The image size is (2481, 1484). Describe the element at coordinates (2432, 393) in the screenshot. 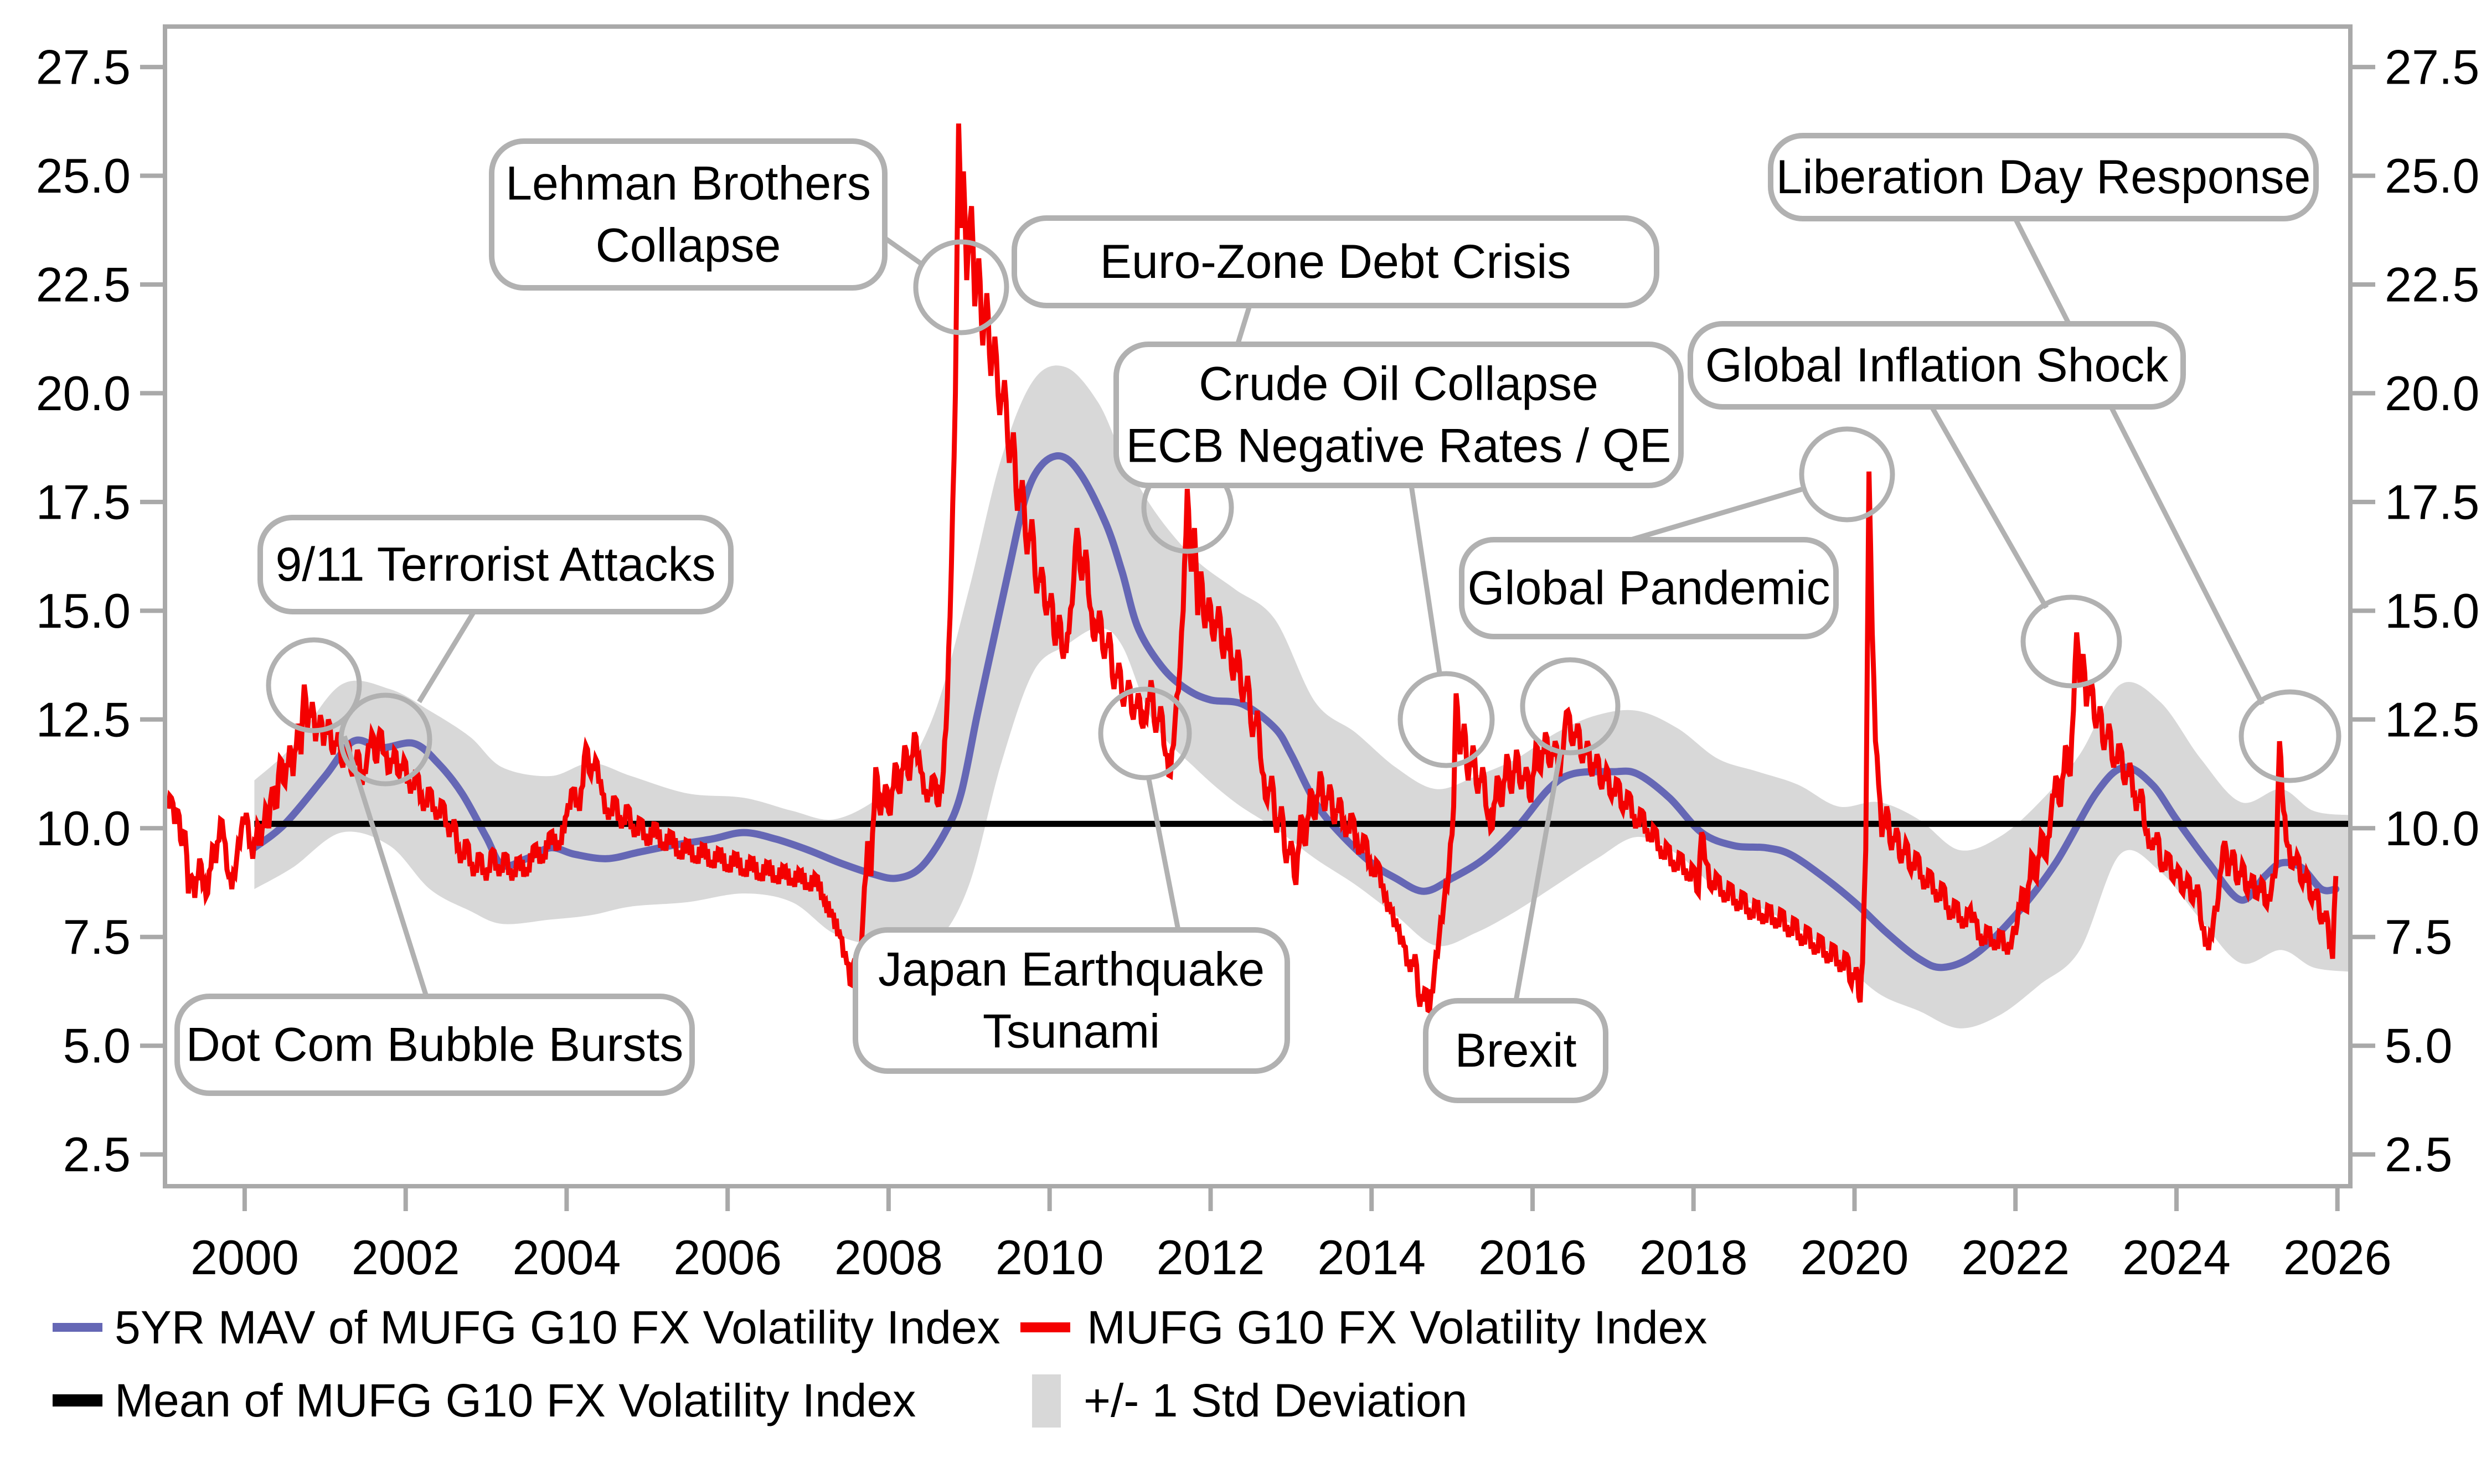

I see `y-tick-label-right: 20.0` at that location.